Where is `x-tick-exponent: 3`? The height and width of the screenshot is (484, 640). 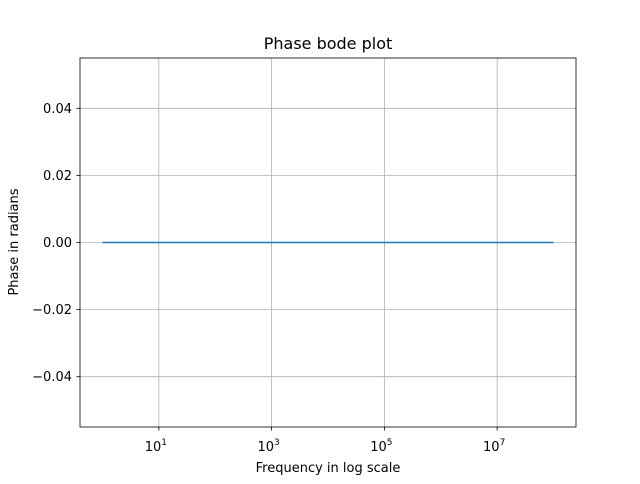 x-tick-exponent: 3 is located at coordinates (277, 443).